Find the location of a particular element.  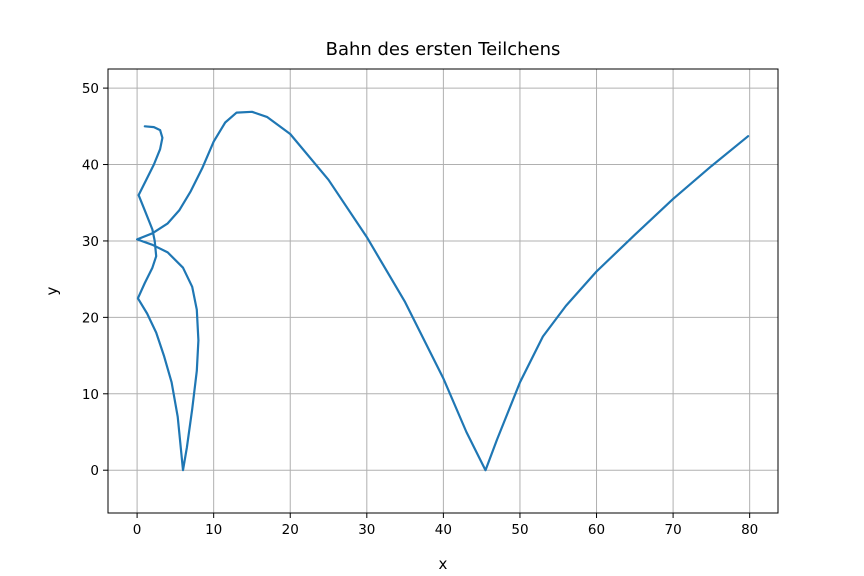

x-tick-label: 0 is located at coordinates (137, 530).